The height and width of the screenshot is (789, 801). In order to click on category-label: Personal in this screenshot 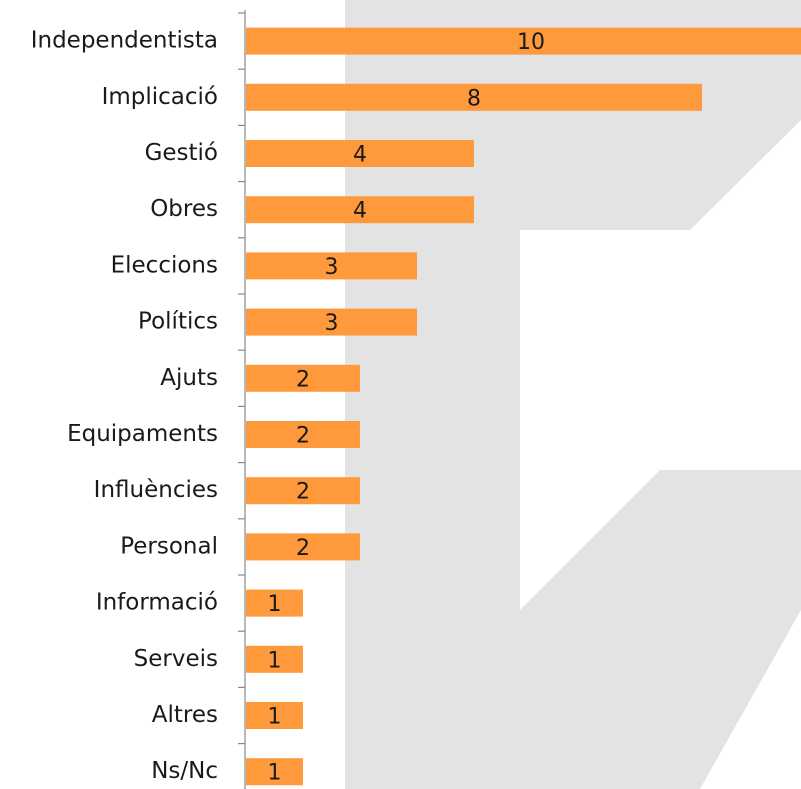, I will do `click(169, 546)`.